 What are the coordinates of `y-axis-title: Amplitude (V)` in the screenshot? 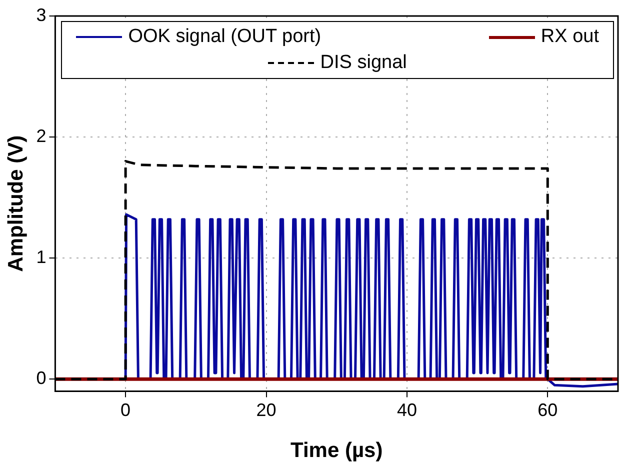 It's located at (16, 203).